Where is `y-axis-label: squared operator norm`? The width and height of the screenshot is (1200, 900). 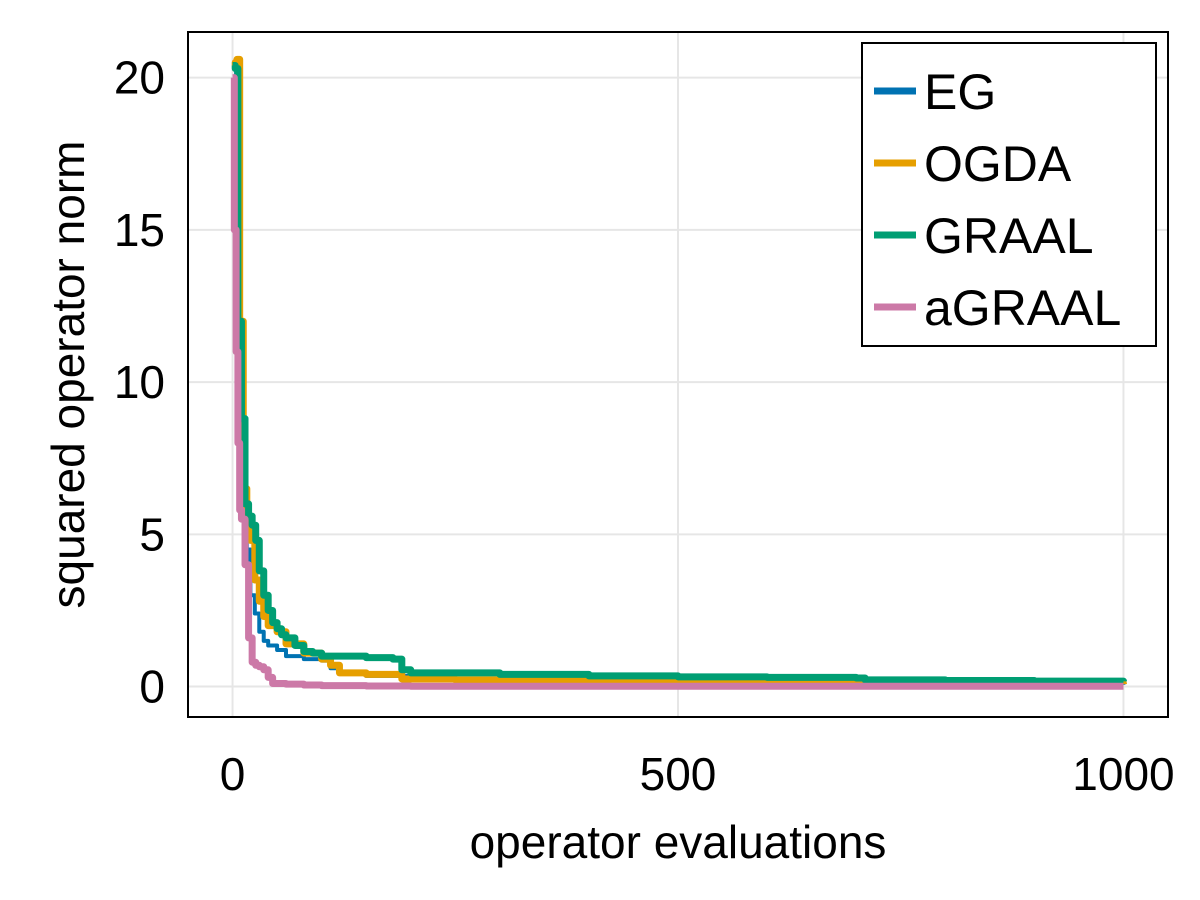
y-axis-label: squared operator norm is located at coordinates (68, 375).